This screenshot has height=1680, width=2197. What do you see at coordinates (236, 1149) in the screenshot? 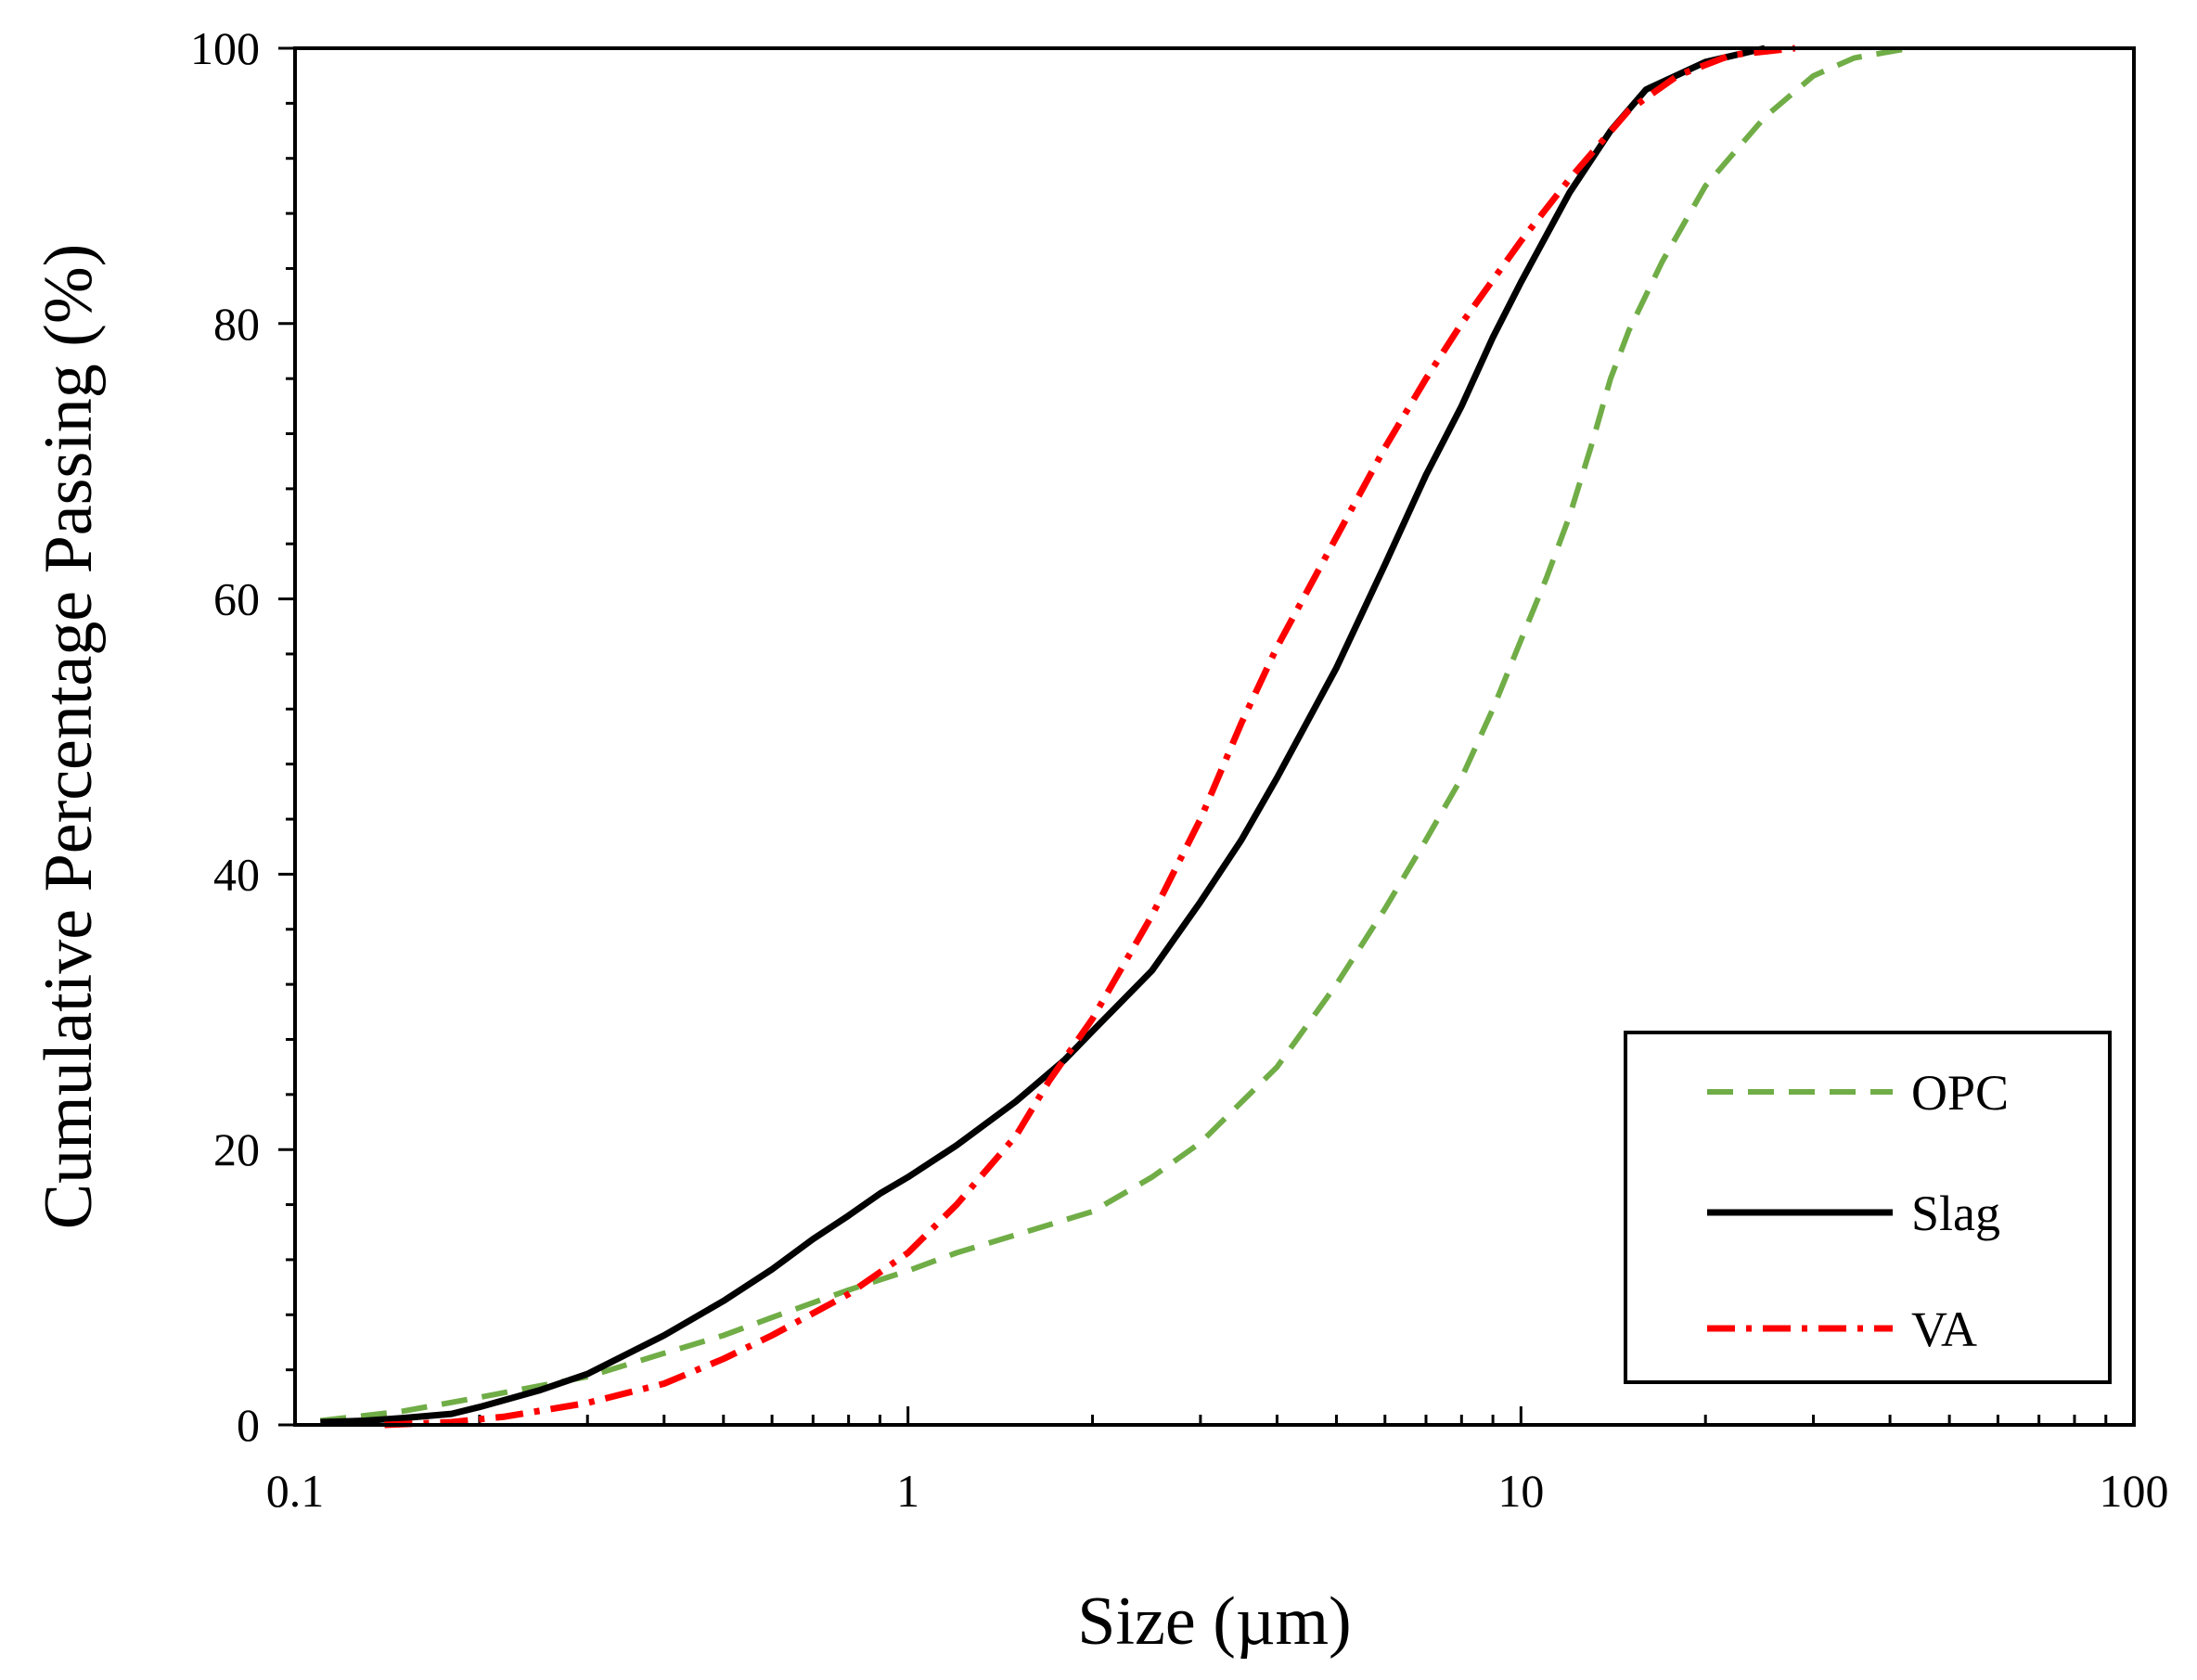
I see `y-tick-label: 20` at bounding box center [236, 1149].